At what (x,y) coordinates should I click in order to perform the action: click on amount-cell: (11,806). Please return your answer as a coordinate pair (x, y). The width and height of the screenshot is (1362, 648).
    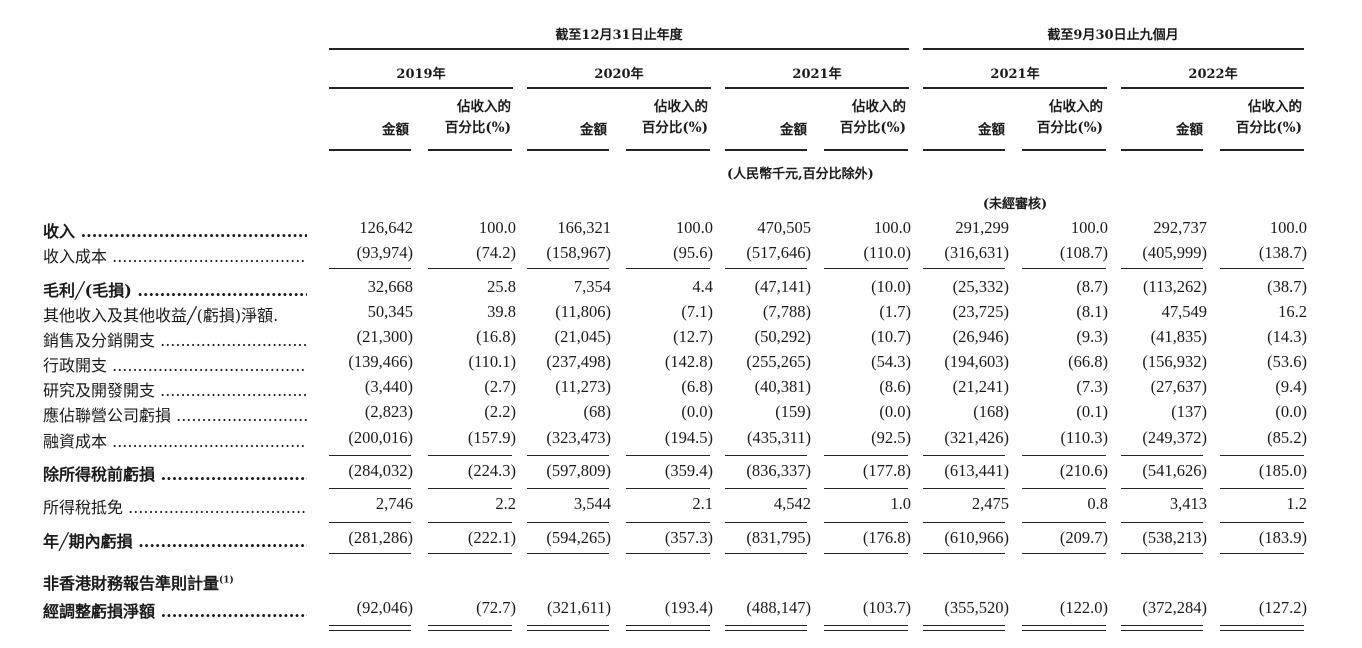
    Looking at the image, I should click on (583, 311).